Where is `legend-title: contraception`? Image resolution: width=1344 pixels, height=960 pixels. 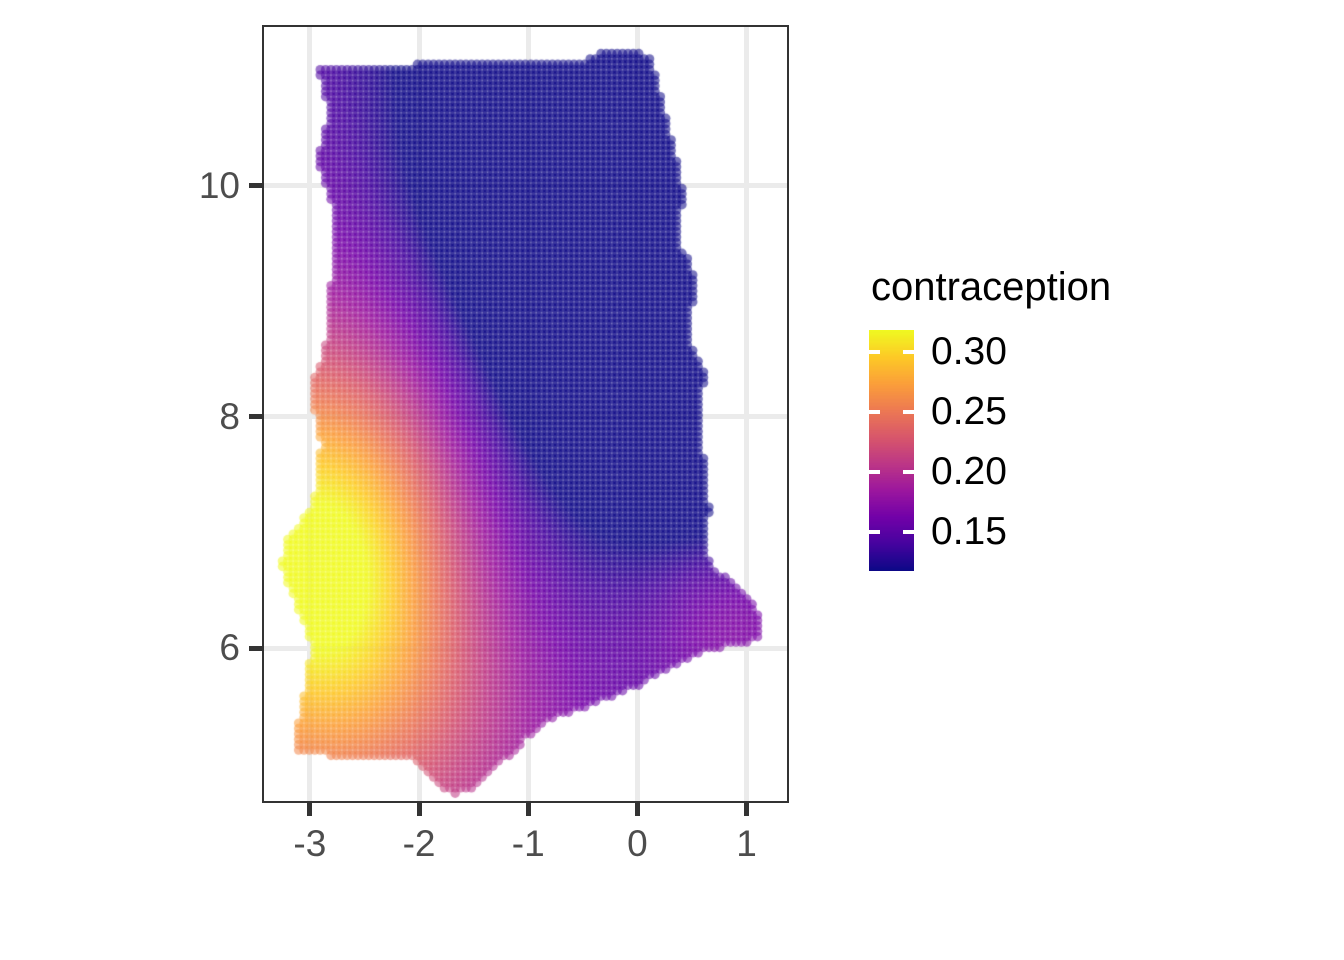
legend-title: contraception is located at coordinates (991, 287).